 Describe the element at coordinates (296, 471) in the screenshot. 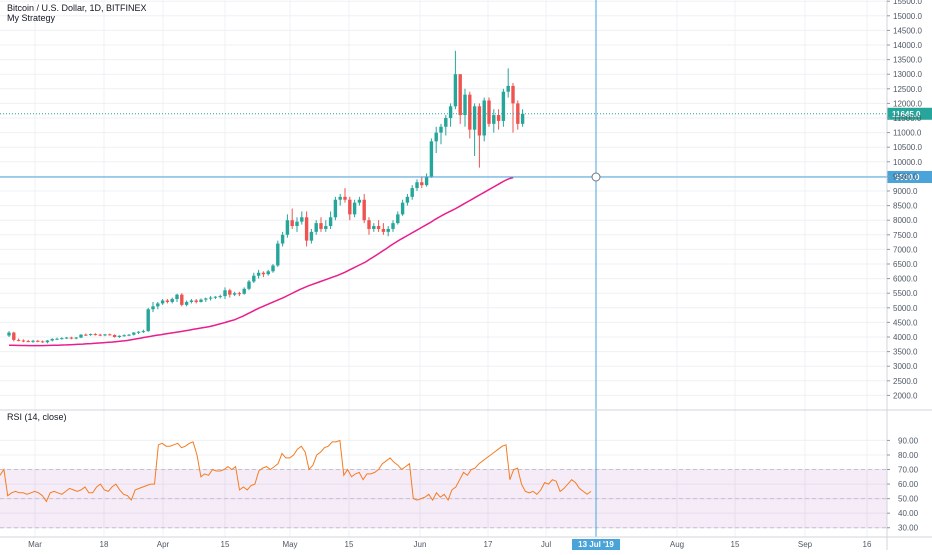

I see `rsi-line` at that location.